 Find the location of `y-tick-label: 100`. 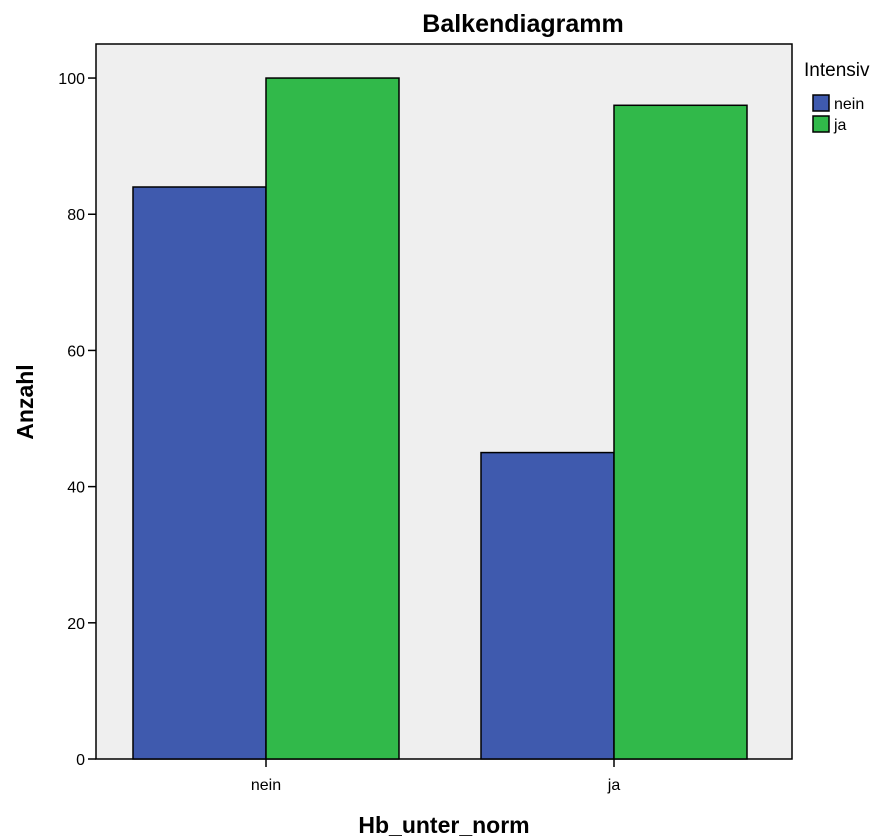

y-tick-label: 100 is located at coordinates (71, 79).